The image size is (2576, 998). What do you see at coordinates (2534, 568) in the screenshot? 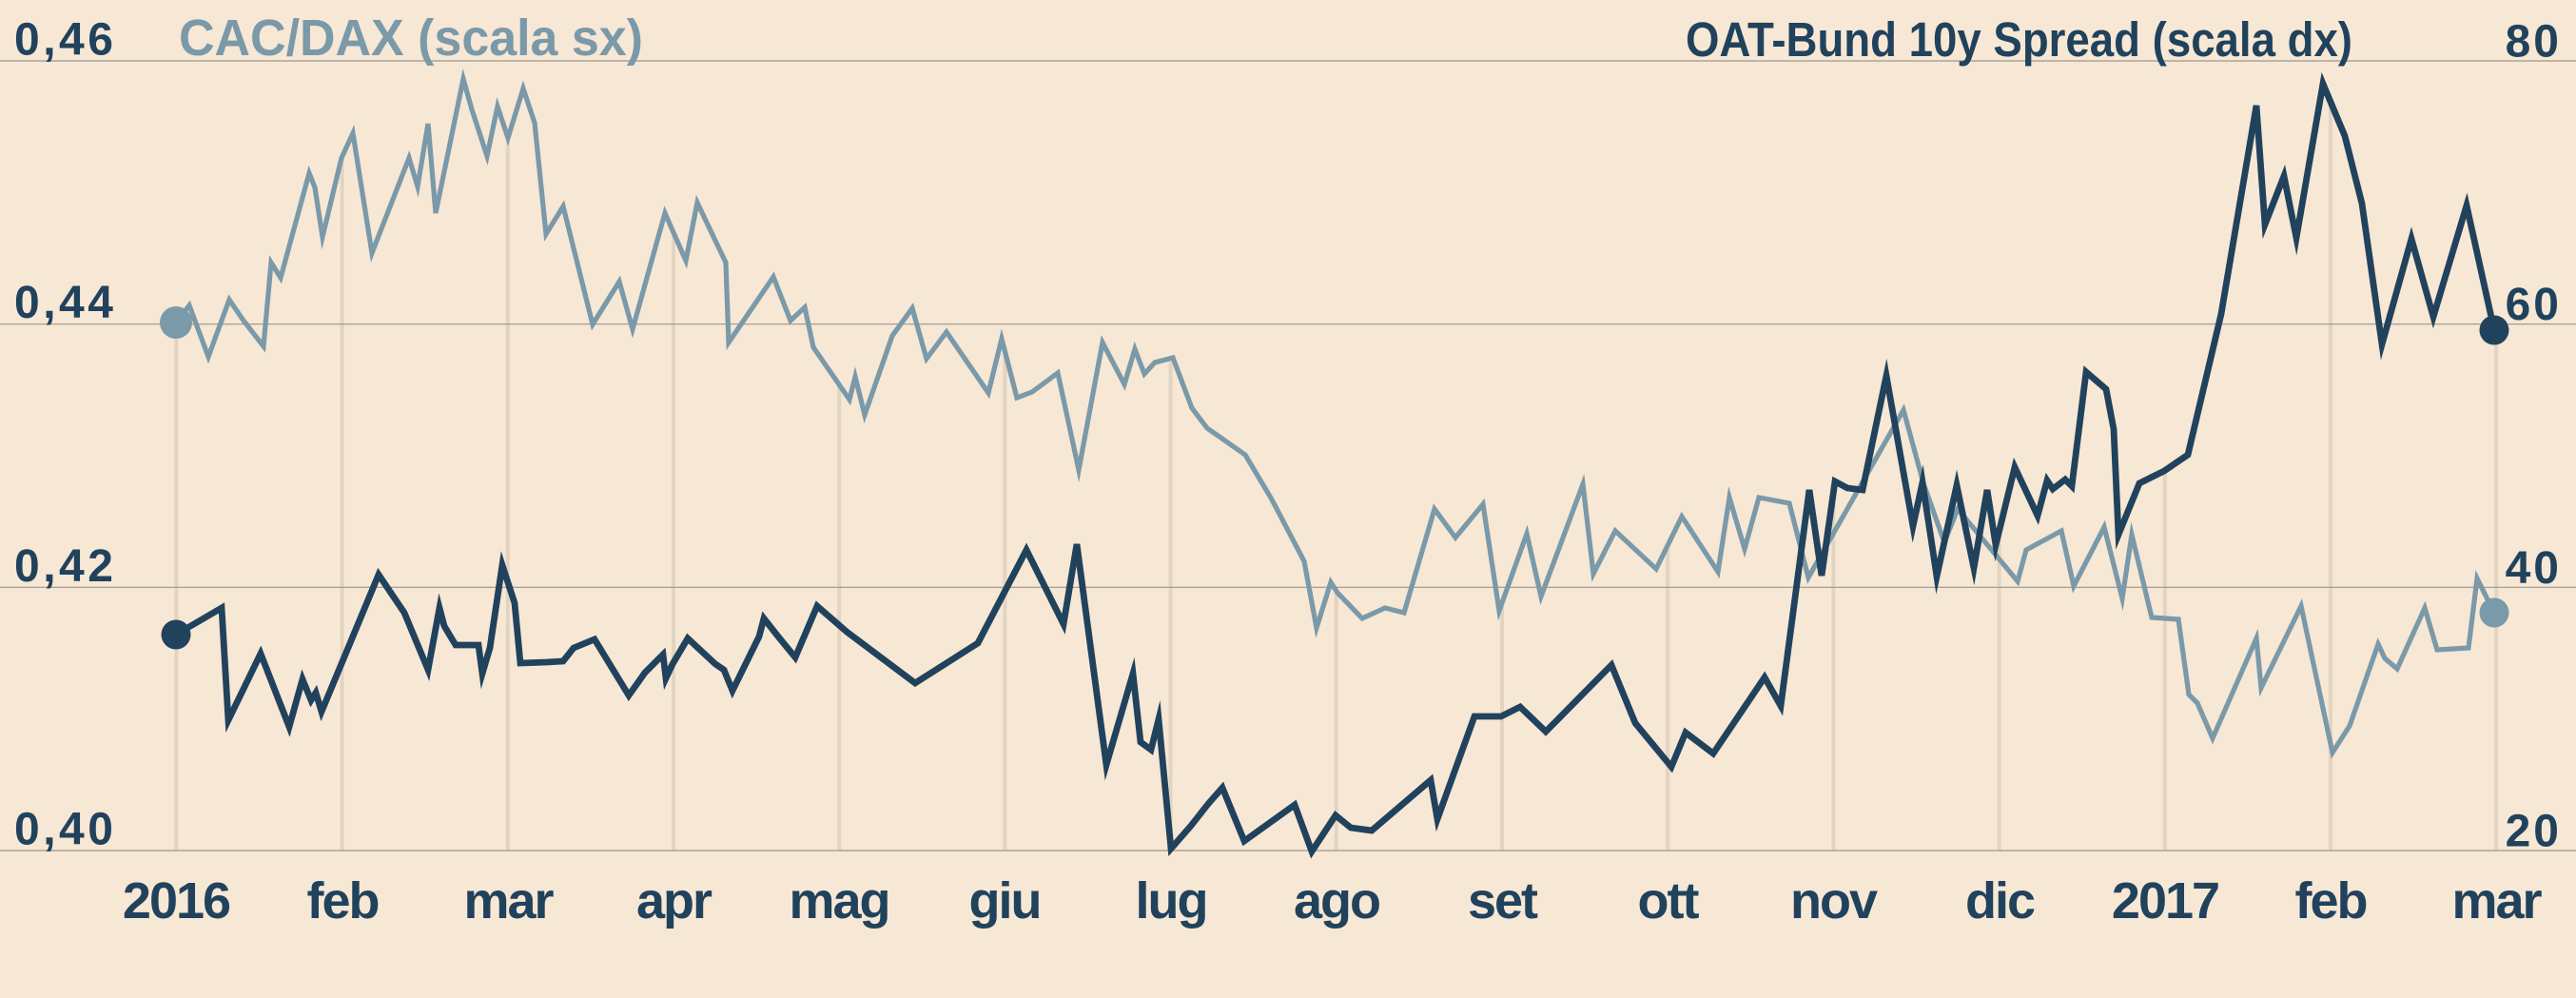
I see `svg-text: 40` at bounding box center [2534, 568].